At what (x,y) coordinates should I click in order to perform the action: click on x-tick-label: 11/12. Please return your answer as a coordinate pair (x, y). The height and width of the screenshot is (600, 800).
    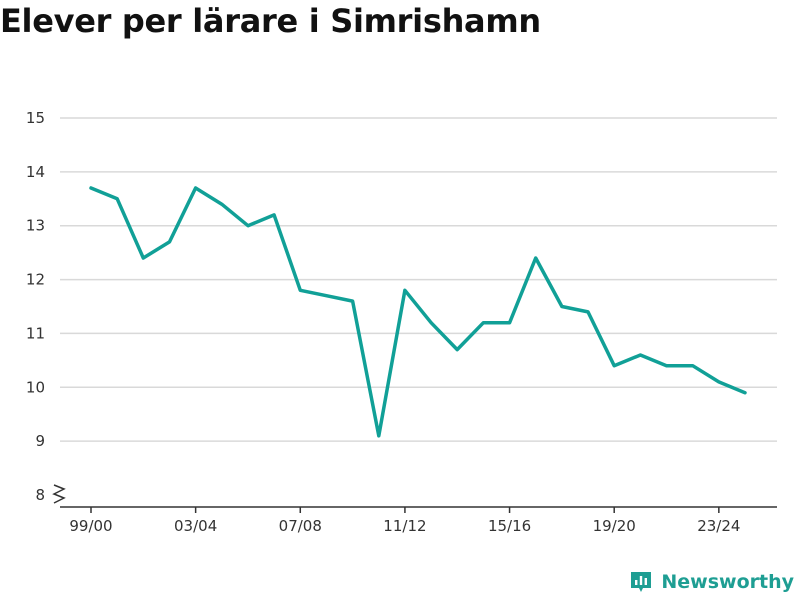
    Looking at the image, I should click on (404, 526).